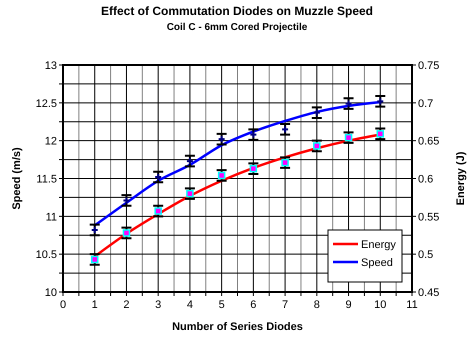 Image resolution: width=474 pixels, height=343 pixels. Describe the element at coordinates (46, 180) in the screenshot. I see `y-tick-label: 11.5` at that location.